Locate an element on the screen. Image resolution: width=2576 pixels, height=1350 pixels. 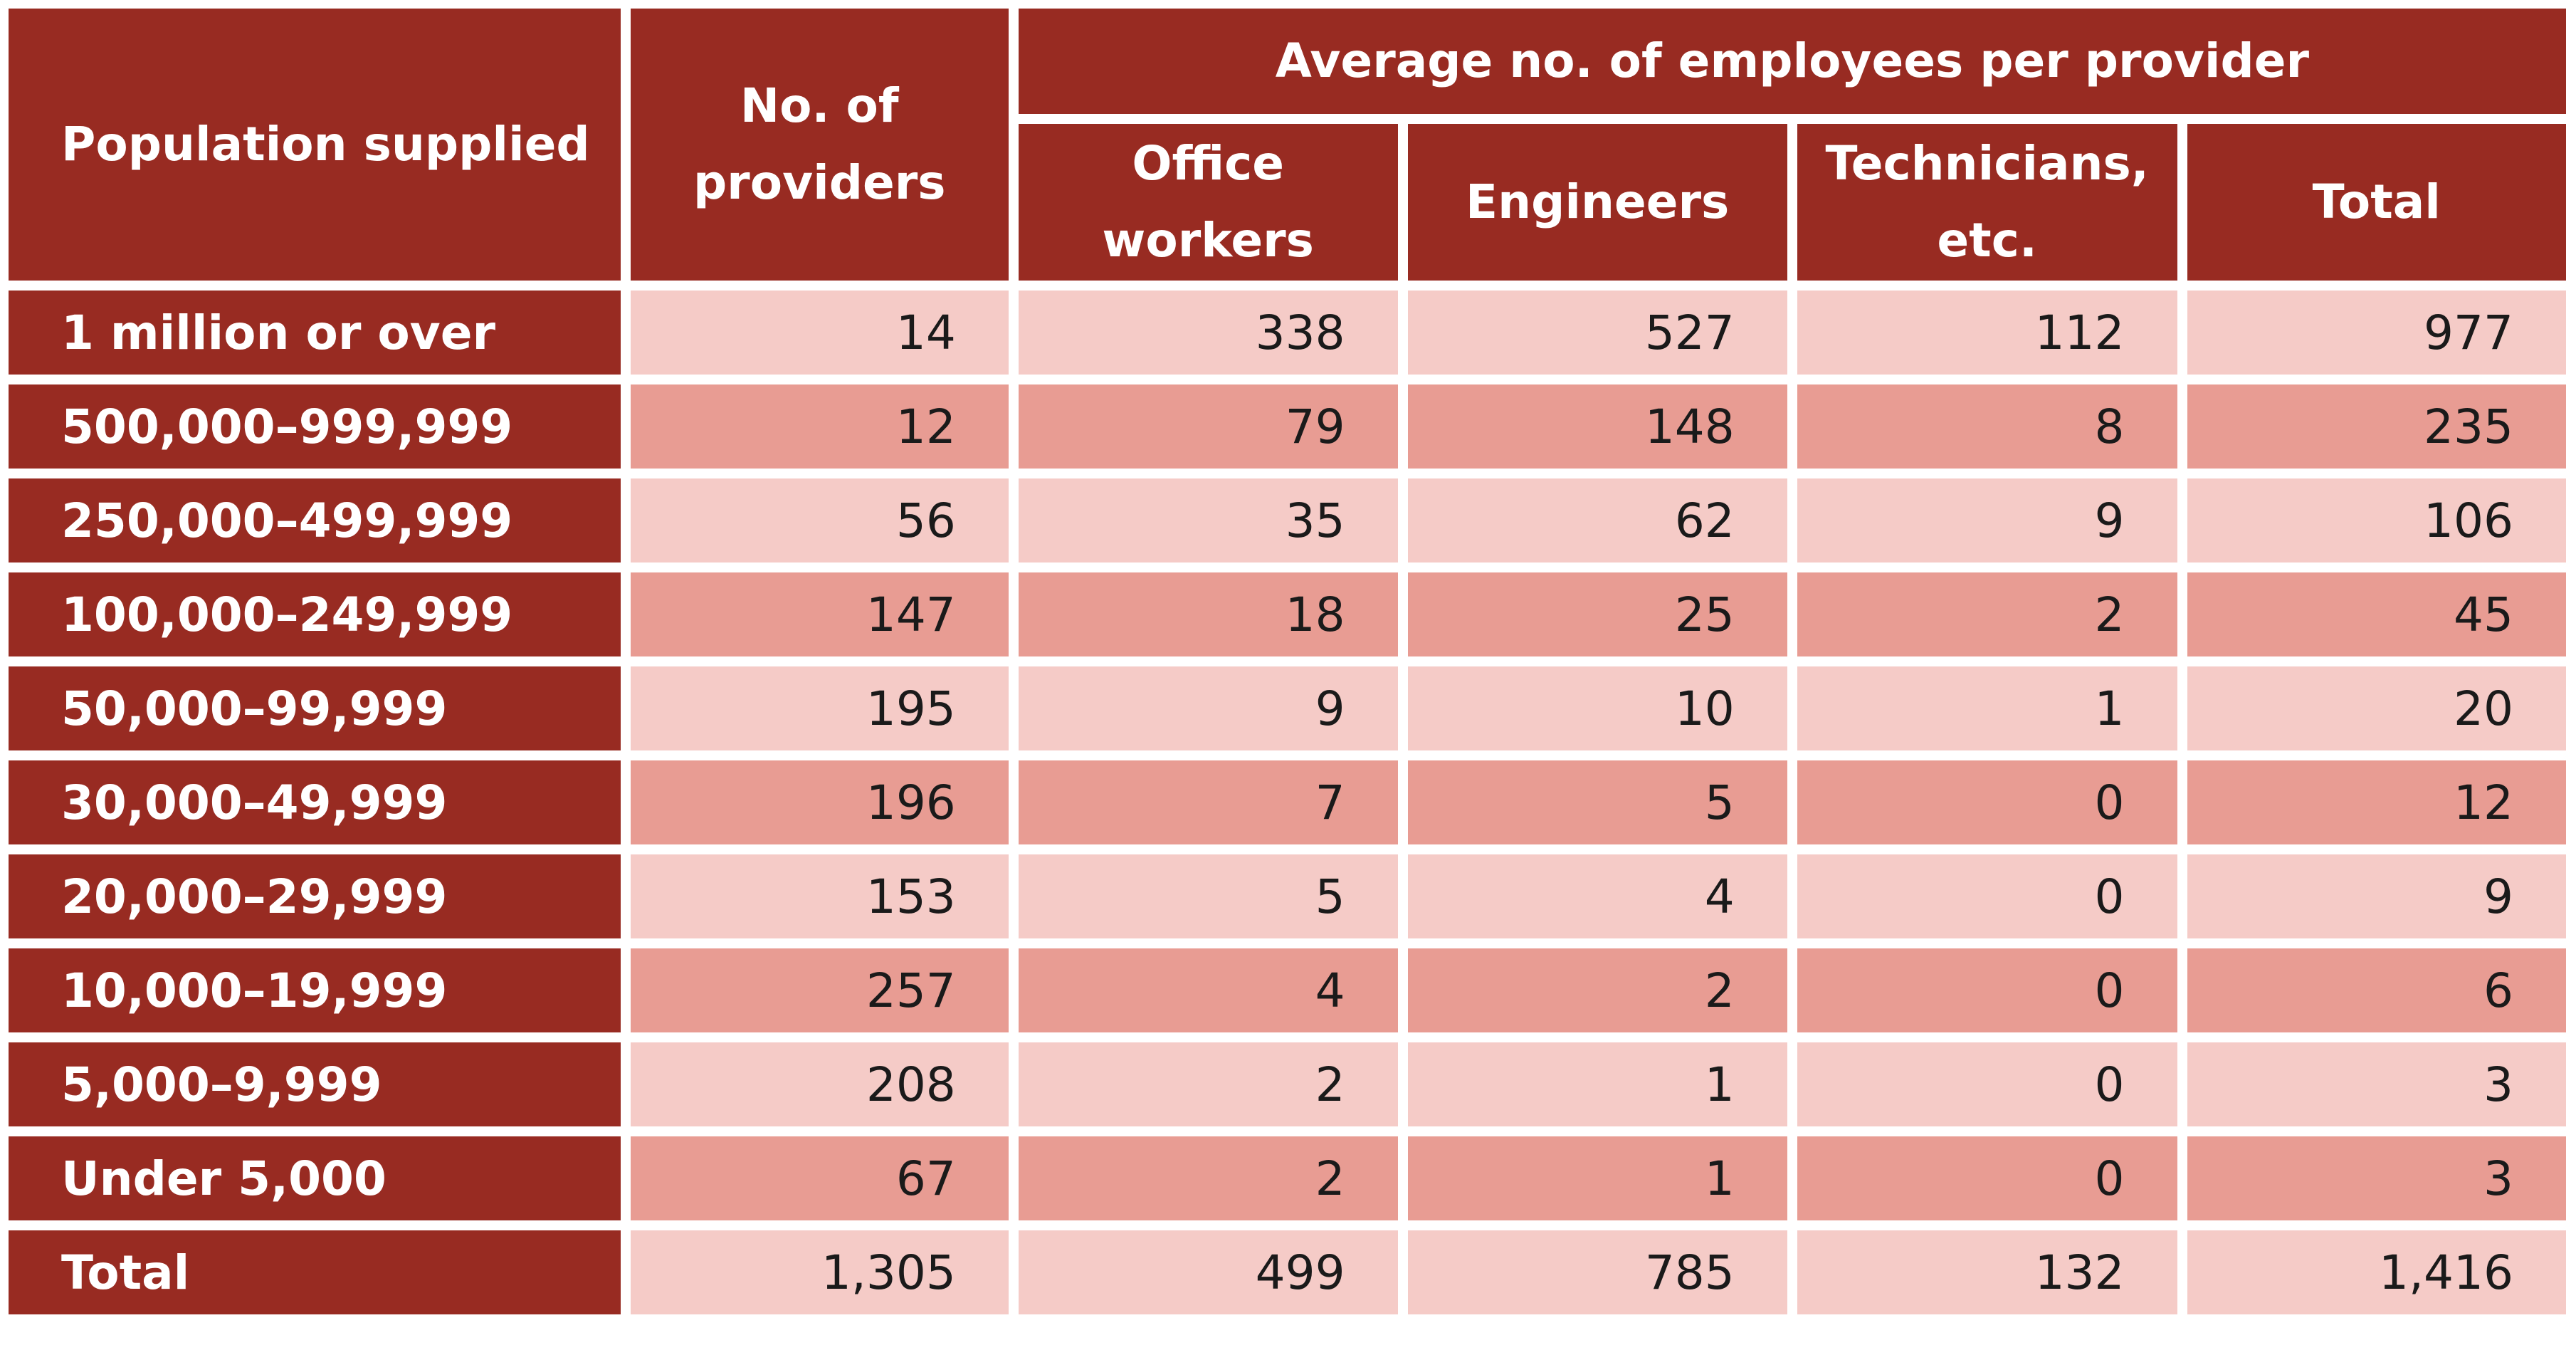
table-row: 20,000–29,999 153 5 4 0 9 is located at coordinates (1288, 896).